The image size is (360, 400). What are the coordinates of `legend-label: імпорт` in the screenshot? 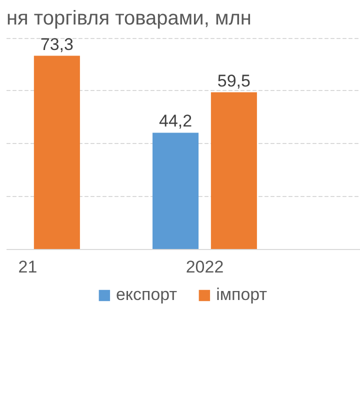 It's located at (242, 295).